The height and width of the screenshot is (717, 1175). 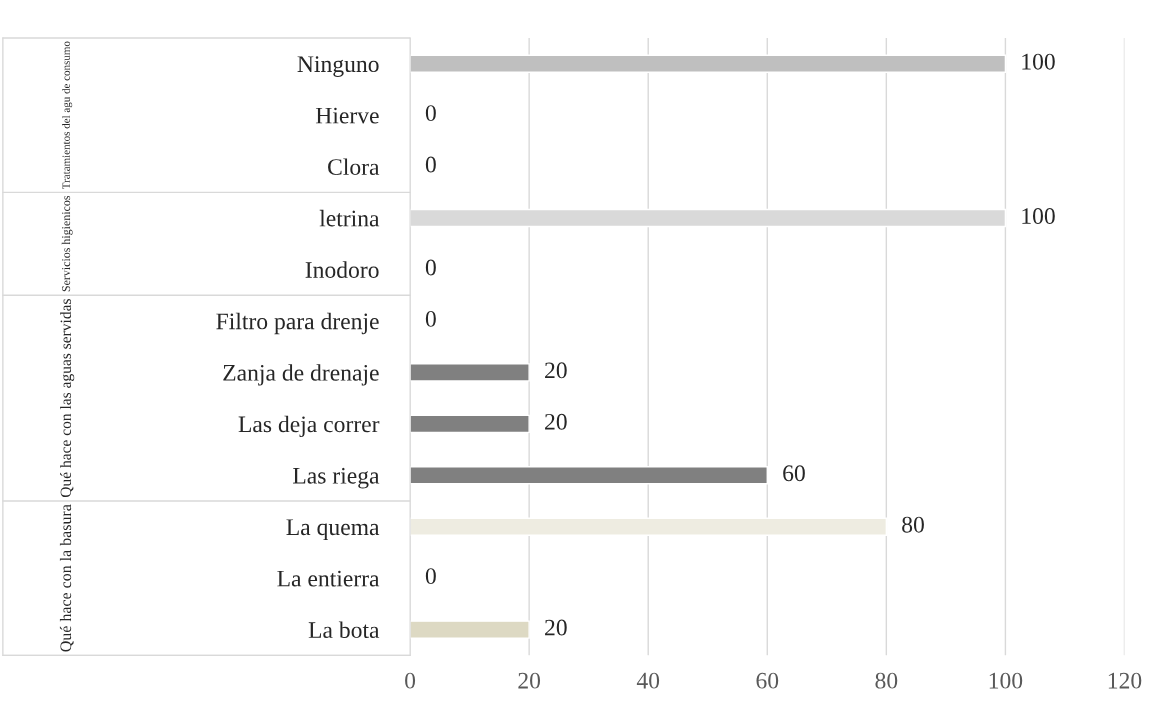 What do you see at coordinates (344, 630) in the screenshot?
I see `y-tick-label: La bota` at bounding box center [344, 630].